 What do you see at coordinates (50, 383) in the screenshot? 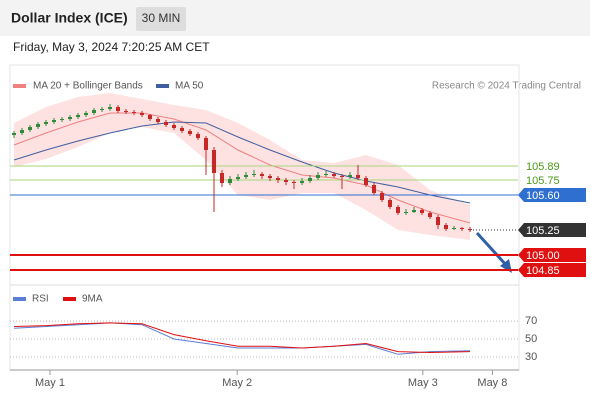
I see `x-tick-label: May 1` at bounding box center [50, 383].